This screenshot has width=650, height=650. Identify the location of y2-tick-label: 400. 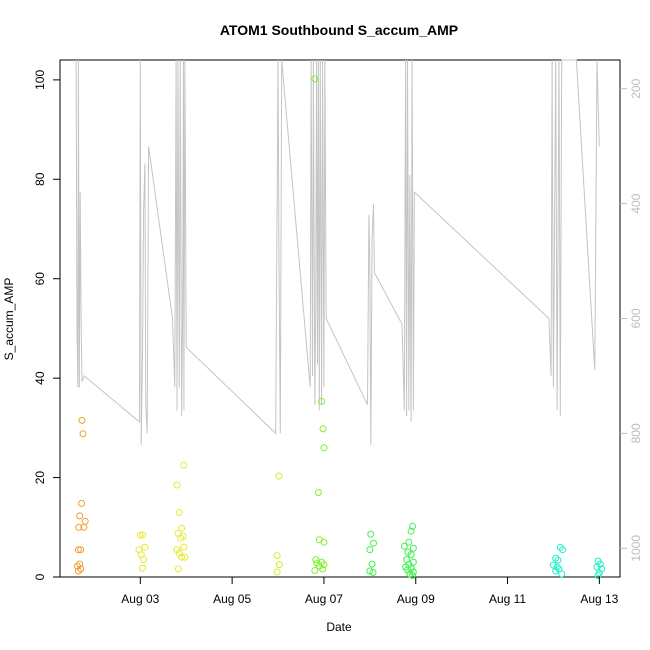
(636, 203).